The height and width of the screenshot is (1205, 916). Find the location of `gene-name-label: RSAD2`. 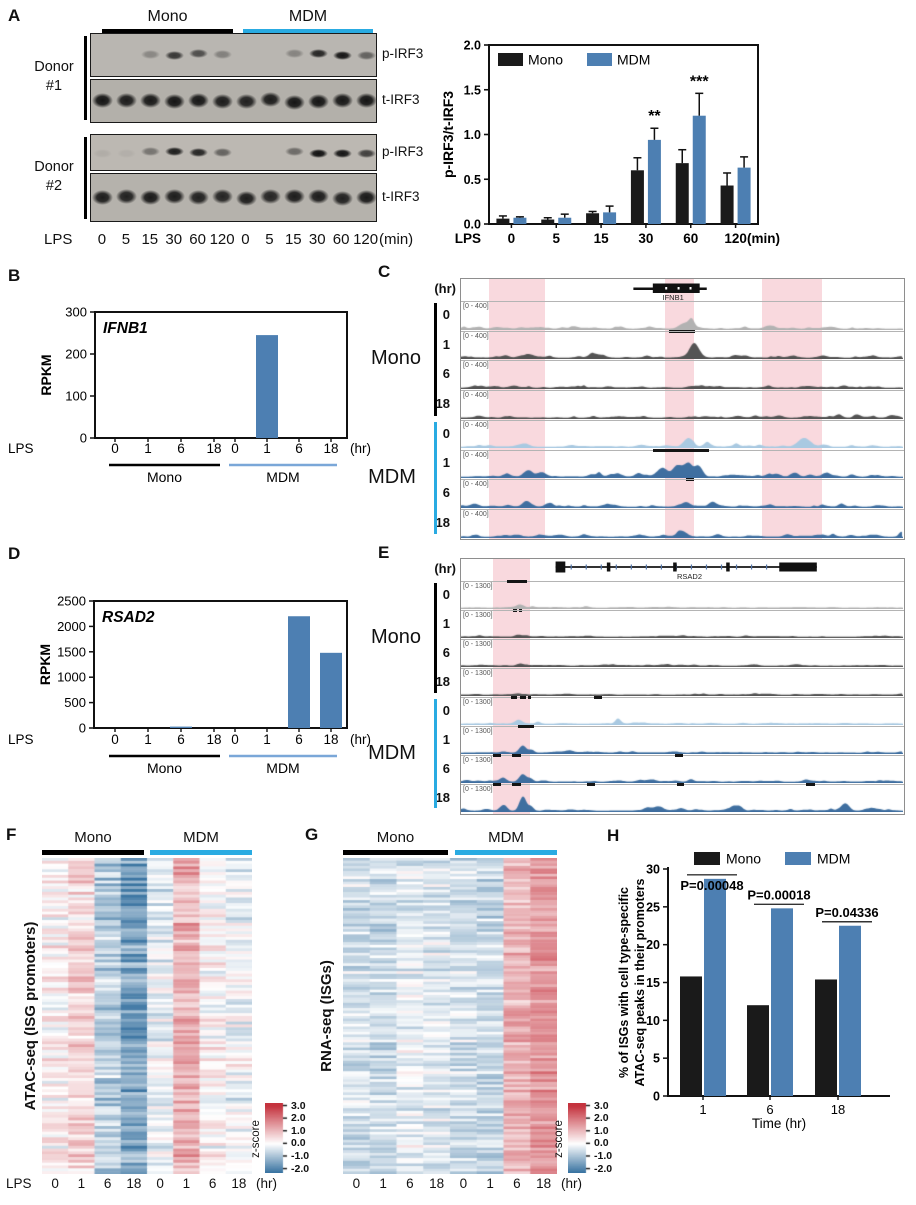

gene-name-label: RSAD2 is located at coordinates (128, 617).